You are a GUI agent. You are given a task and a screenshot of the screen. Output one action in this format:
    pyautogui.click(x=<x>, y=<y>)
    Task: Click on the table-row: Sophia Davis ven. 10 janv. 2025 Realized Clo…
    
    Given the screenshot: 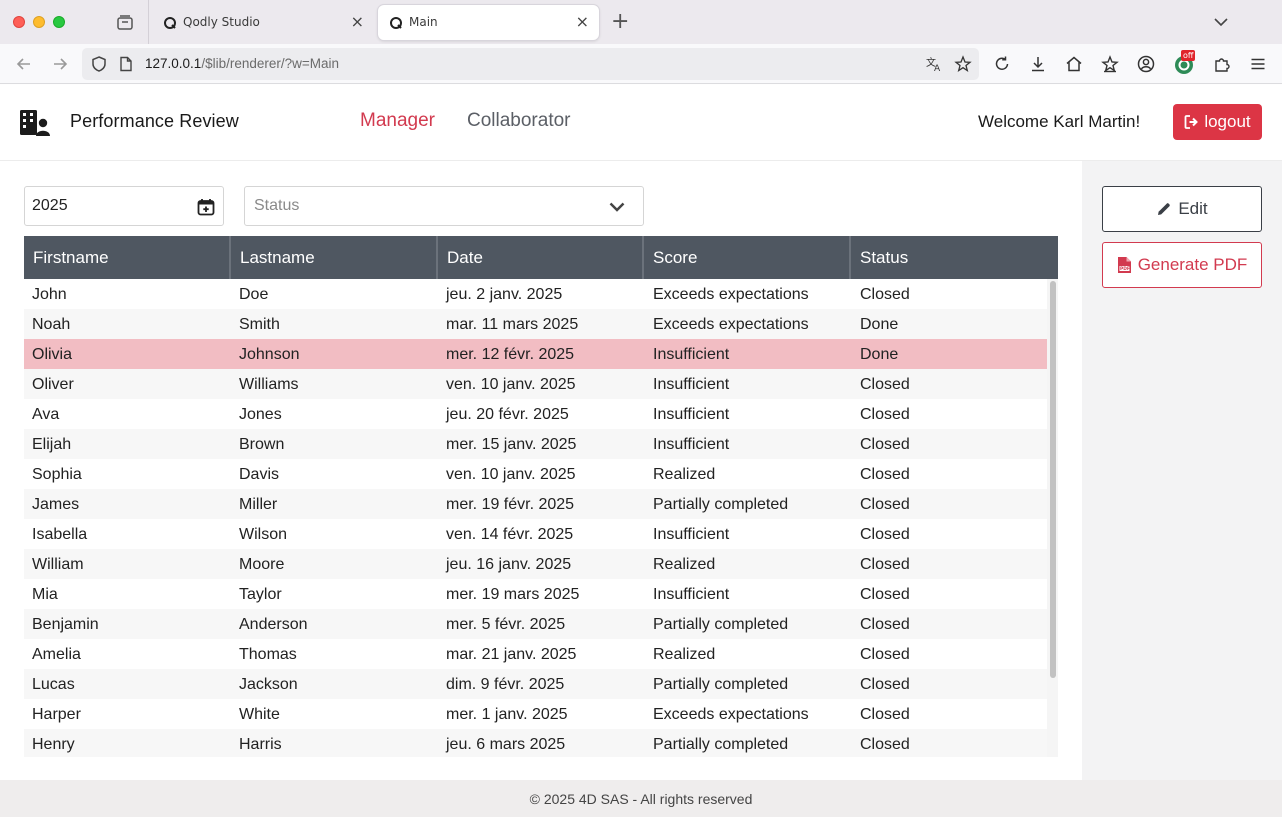 What is the action you would take?
    pyautogui.click(x=535, y=474)
    